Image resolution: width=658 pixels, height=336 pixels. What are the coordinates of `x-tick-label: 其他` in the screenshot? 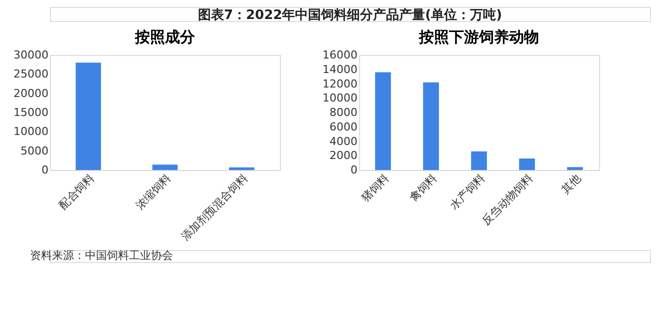 It's located at (571, 184).